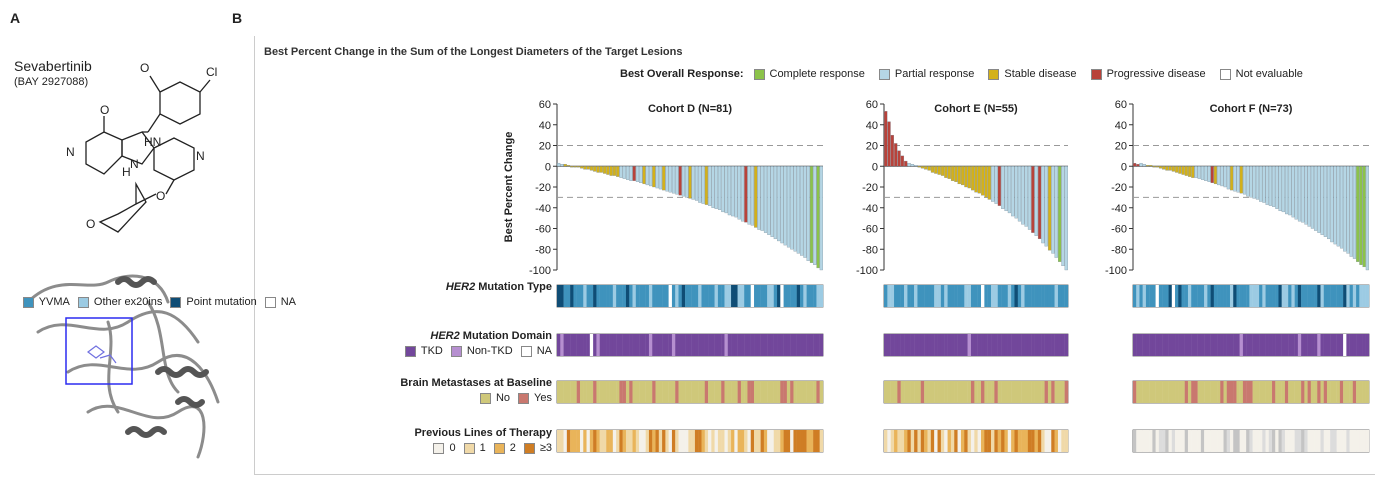 This screenshot has height=490, width=1379. I want to click on y-tick-label: 20, so click(872, 147).